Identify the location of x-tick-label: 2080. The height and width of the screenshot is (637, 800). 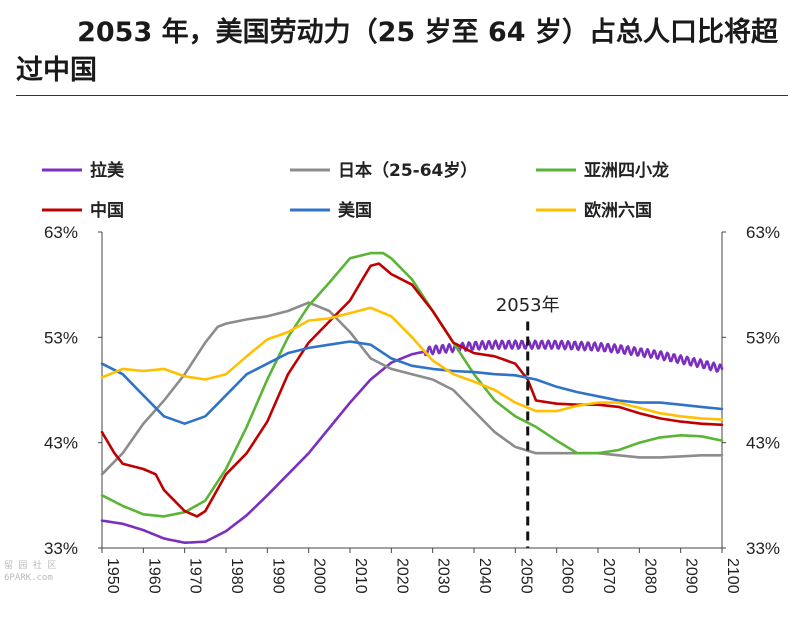
(649, 576).